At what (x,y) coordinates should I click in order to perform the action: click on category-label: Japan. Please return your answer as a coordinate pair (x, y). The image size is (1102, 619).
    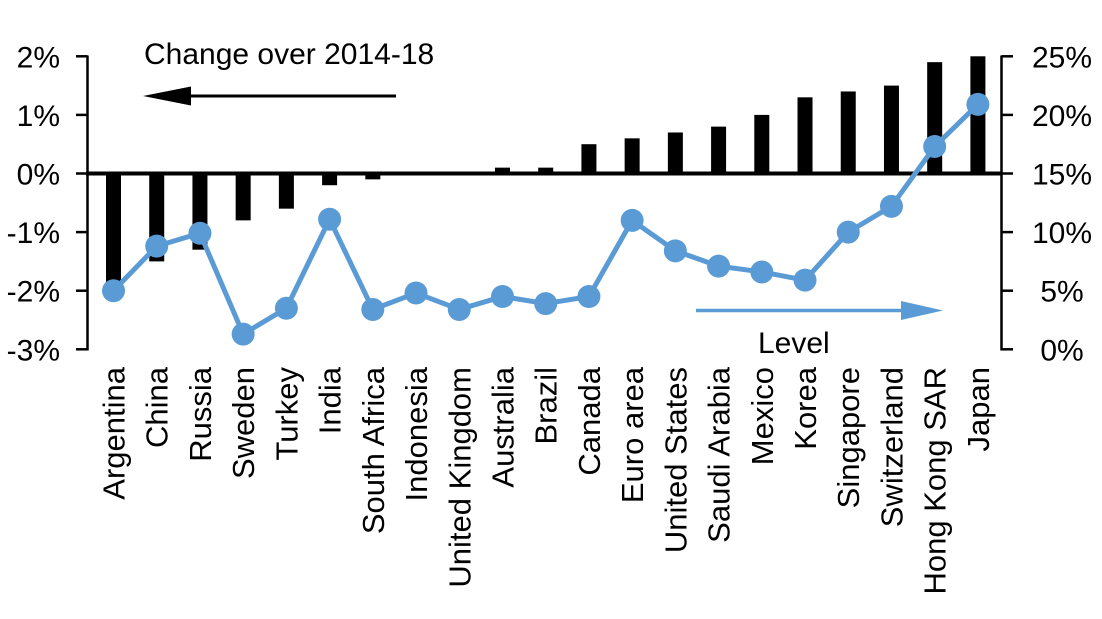
    Looking at the image, I should click on (978, 409).